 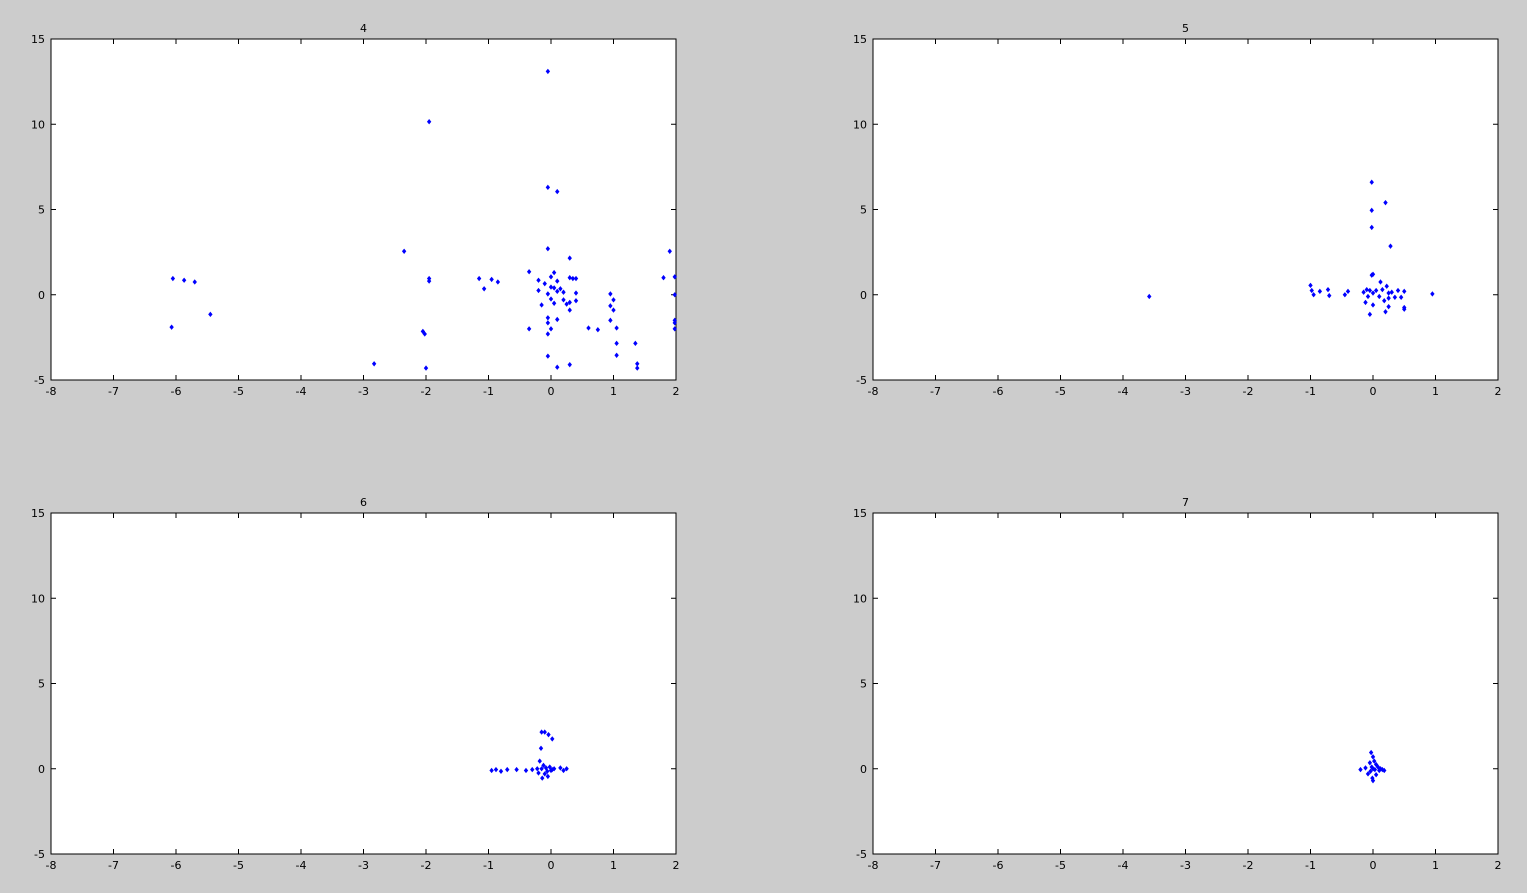 I want to click on chart-title: 4, so click(x=363, y=28).